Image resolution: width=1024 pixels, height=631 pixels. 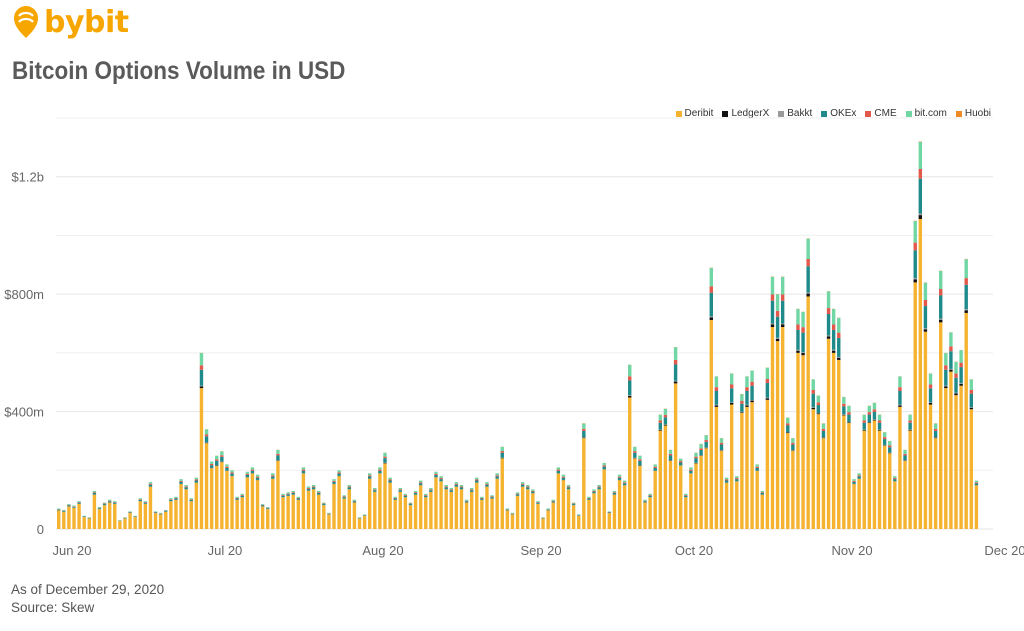 What do you see at coordinates (382, 550) in the screenshot?
I see `x-tick-label: Aug 20` at bounding box center [382, 550].